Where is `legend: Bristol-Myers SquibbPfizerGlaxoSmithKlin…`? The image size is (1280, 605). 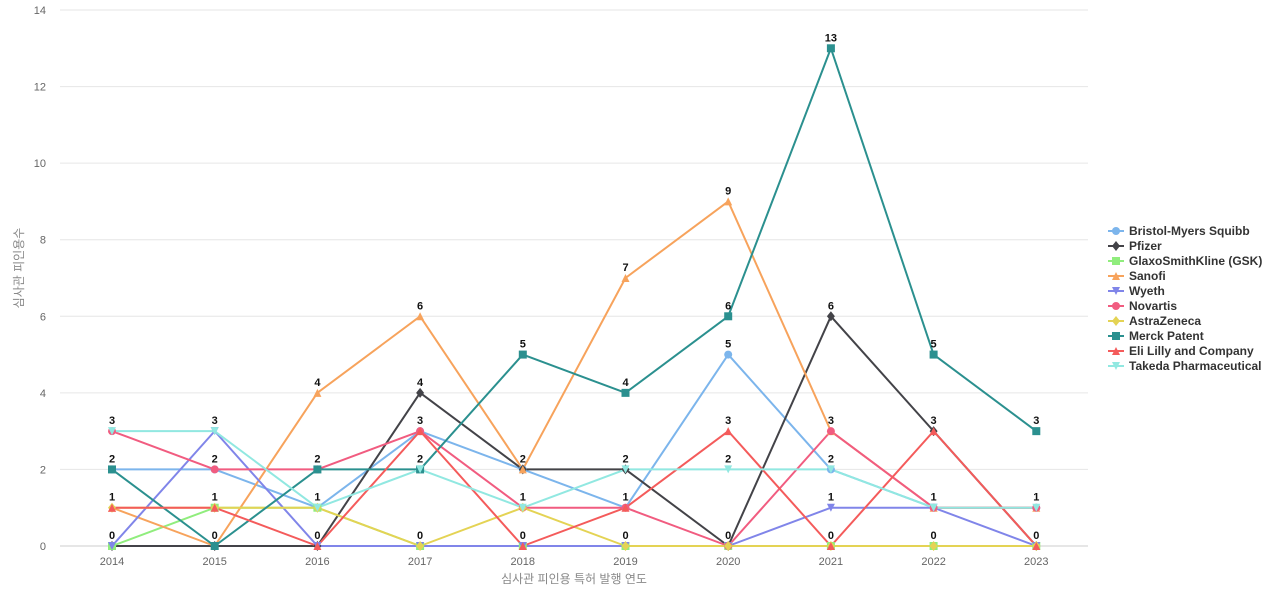 legend: Bristol-Myers SquibbPfizerGlaxoSmithKlin… is located at coordinates (1185, 298).